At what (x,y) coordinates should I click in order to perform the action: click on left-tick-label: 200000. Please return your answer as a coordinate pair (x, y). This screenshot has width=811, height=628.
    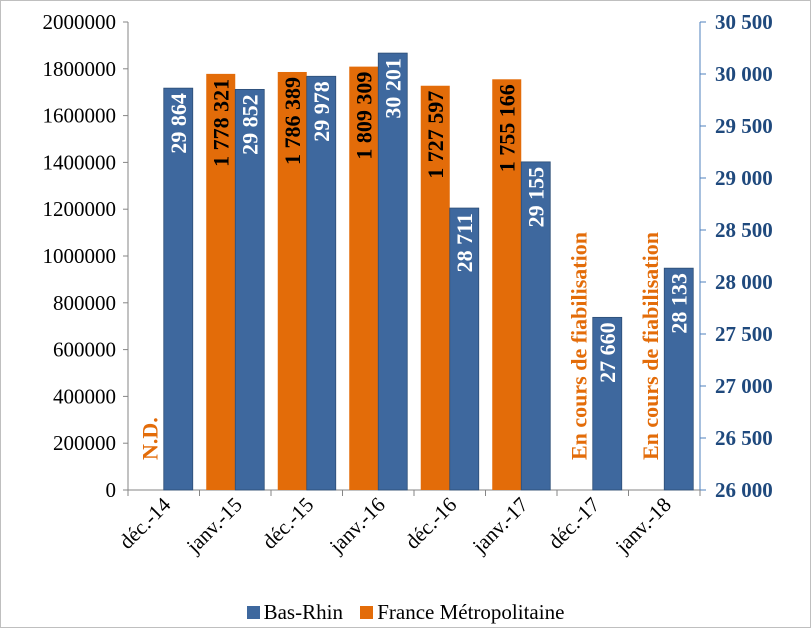
    Looking at the image, I should click on (84, 443).